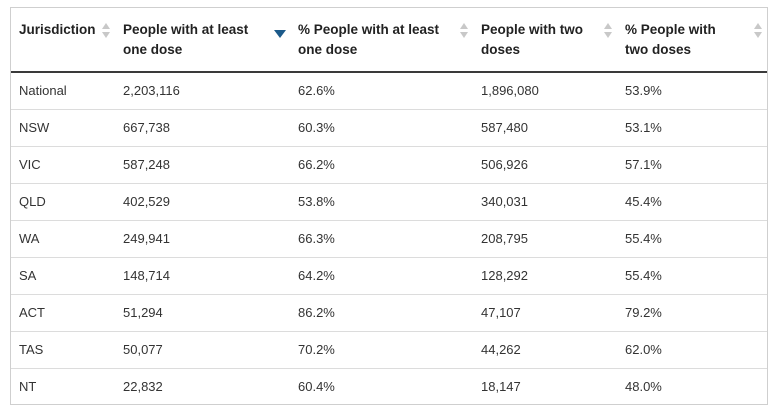 The image size is (775, 411). Describe the element at coordinates (202, 276) in the screenshot. I see `cell-one-dose: 148,714` at that location.